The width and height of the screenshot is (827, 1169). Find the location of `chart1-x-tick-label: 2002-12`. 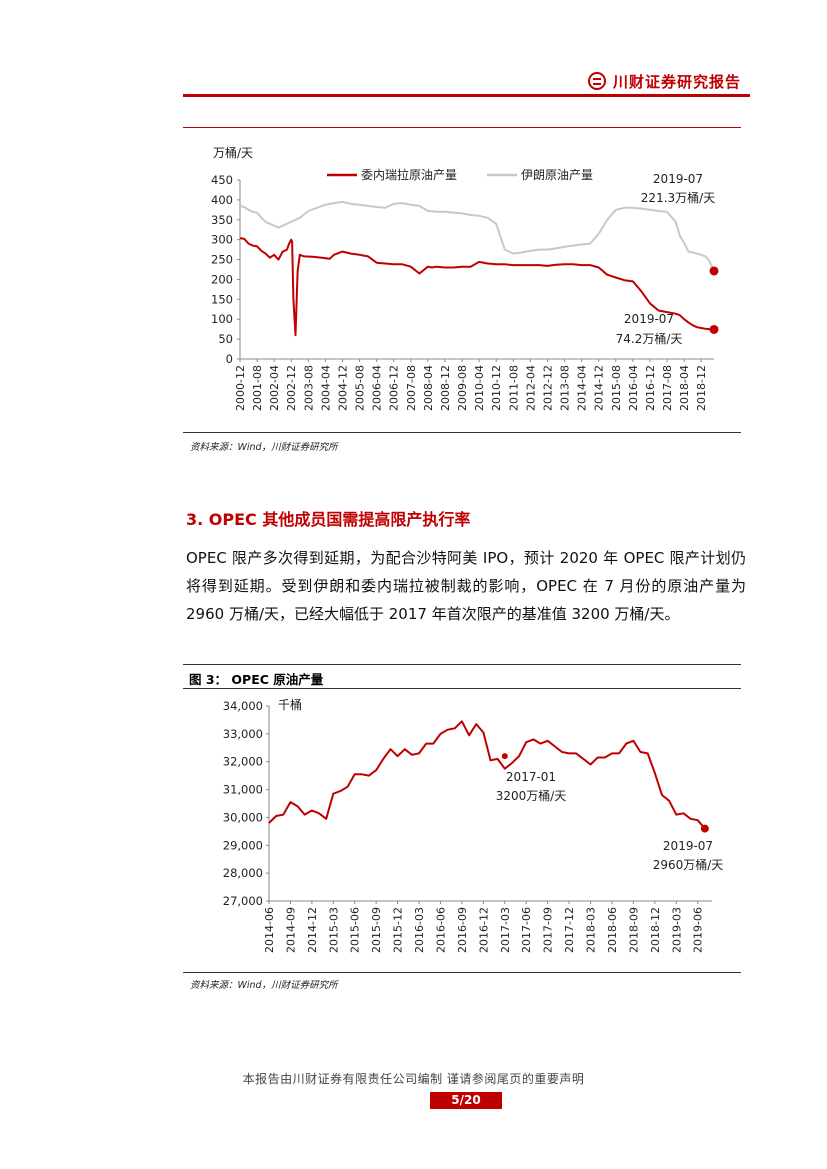

chart1-x-tick-label: 2002-12 is located at coordinates (291, 388).